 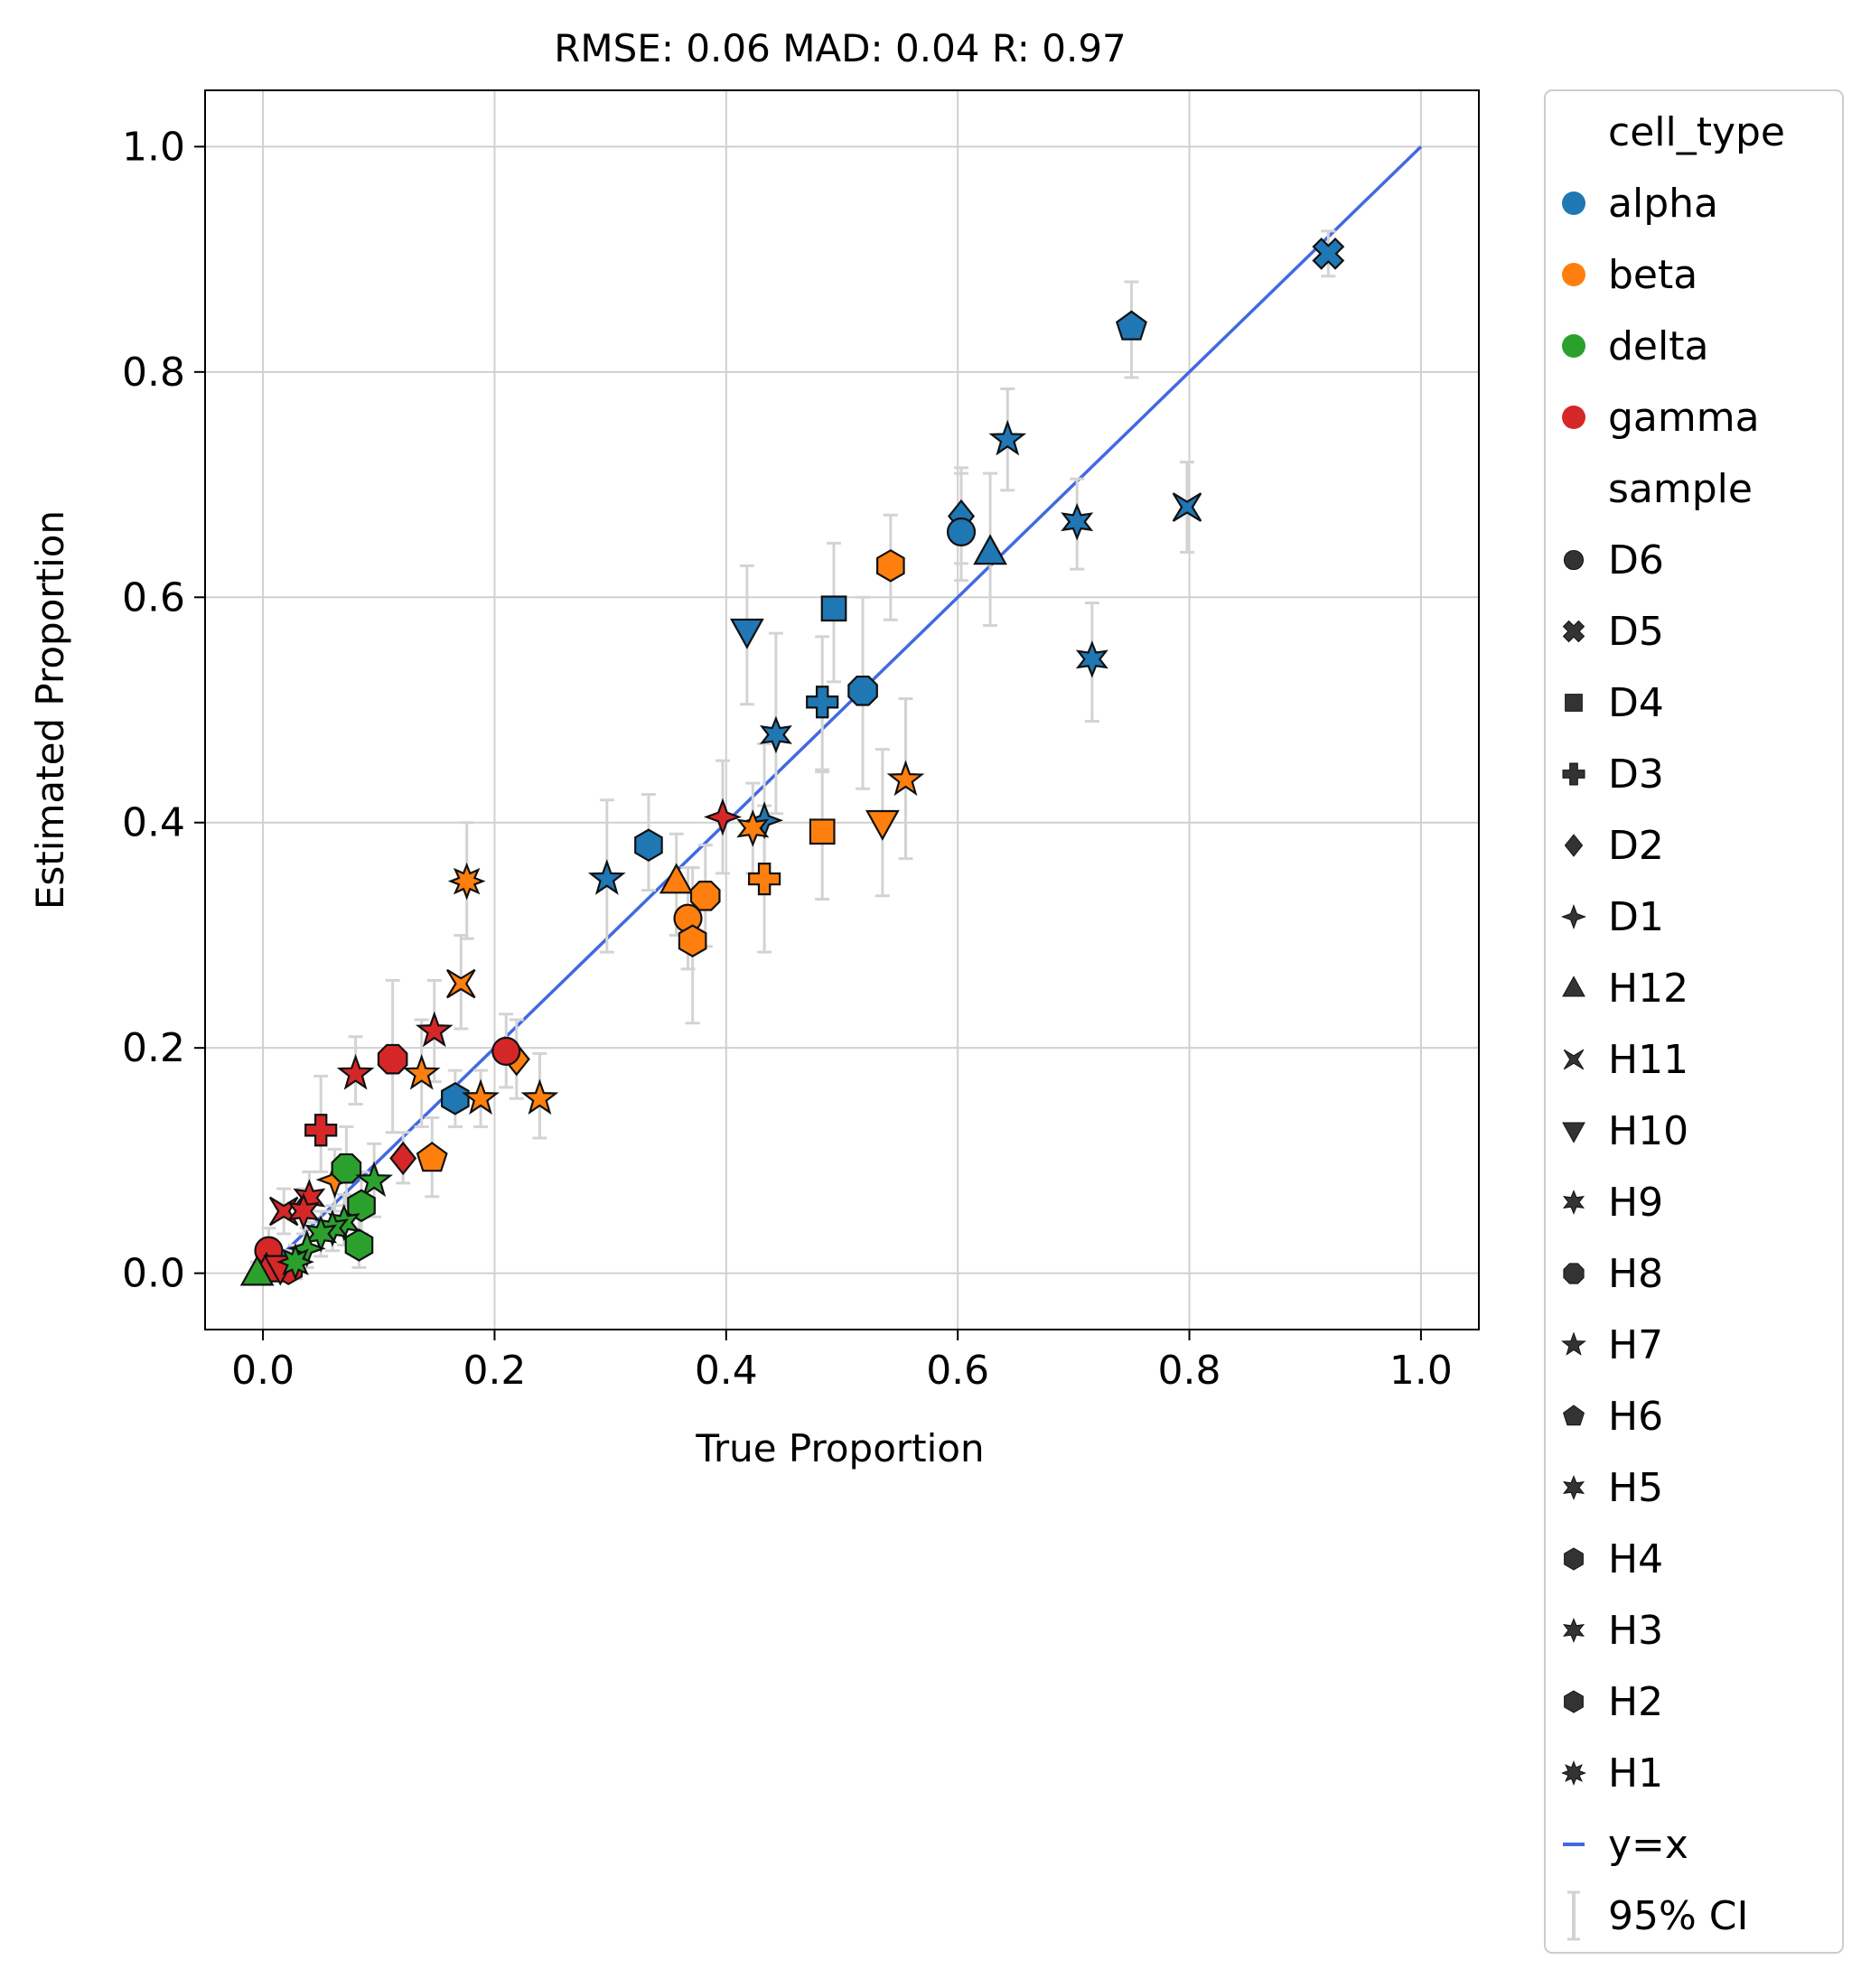 What do you see at coordinates (263, 1371) in the screenshot?
I see `x-tick-label: 0.0` at bounding box center [263, 1371].